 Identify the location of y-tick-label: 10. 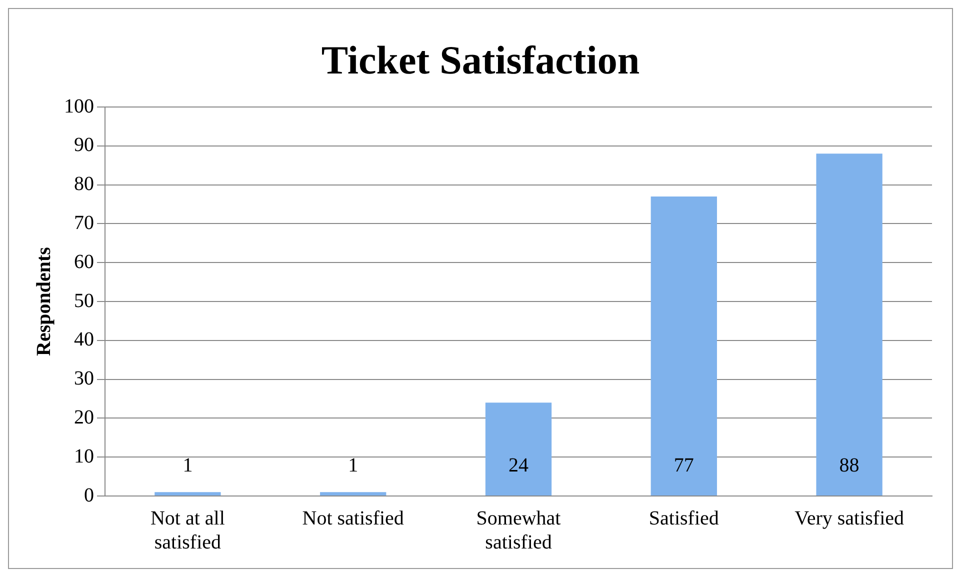
(84, 456).